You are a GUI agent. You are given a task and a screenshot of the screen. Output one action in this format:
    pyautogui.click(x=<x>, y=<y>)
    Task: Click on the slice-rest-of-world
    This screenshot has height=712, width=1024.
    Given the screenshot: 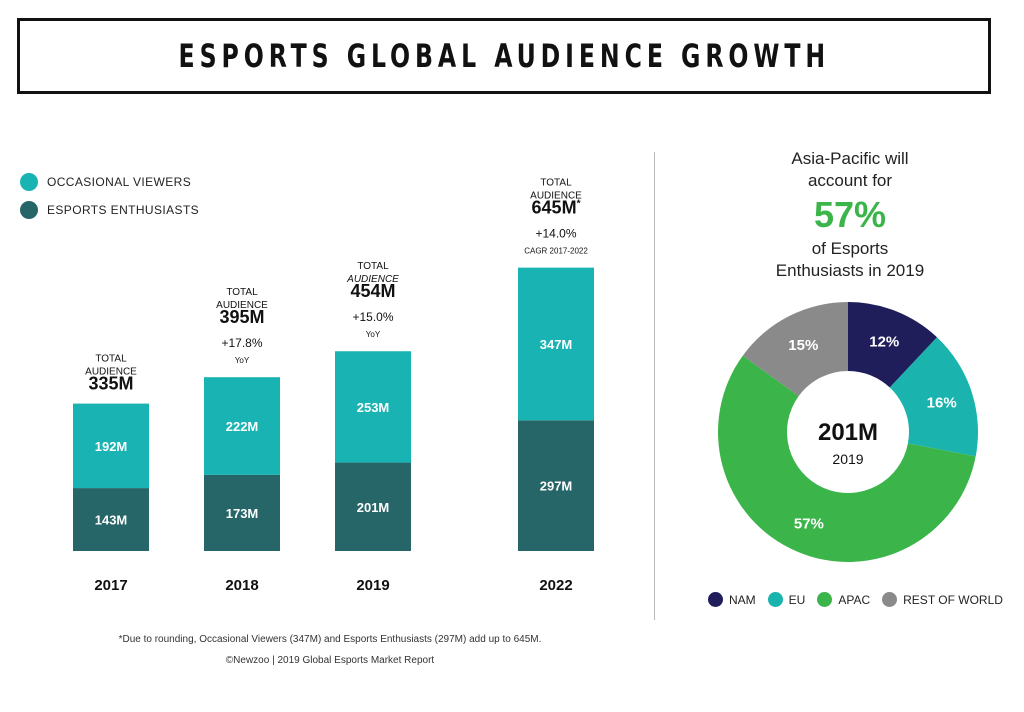 What is the action you would take?
    pyautogui.click(x=795, y=349)
    